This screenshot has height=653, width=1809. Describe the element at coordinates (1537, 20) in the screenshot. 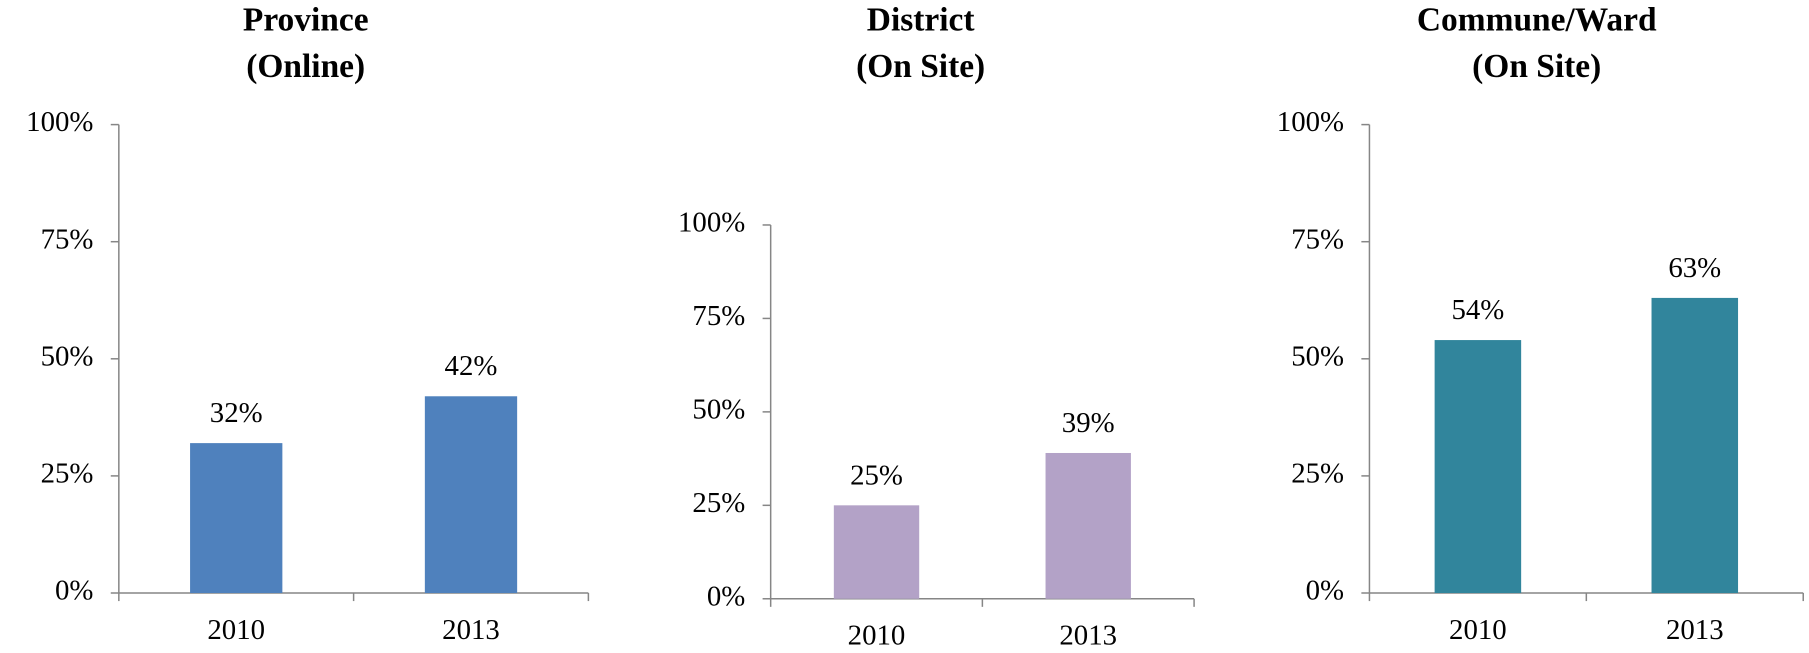

I see `chart-title: Commune/Ward` at that location.